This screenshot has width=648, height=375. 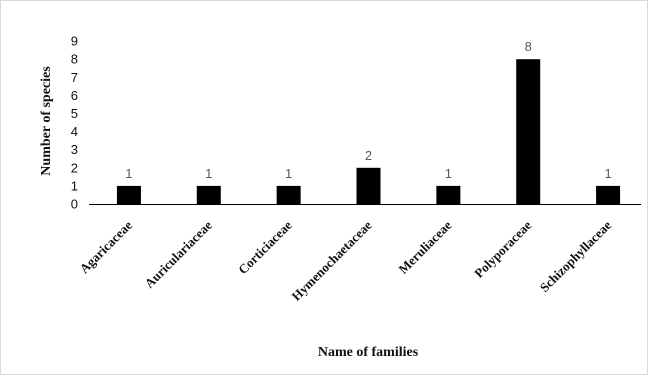 I want to click on x-tick-label: Agaricaceae, so click(x=105, y=246).